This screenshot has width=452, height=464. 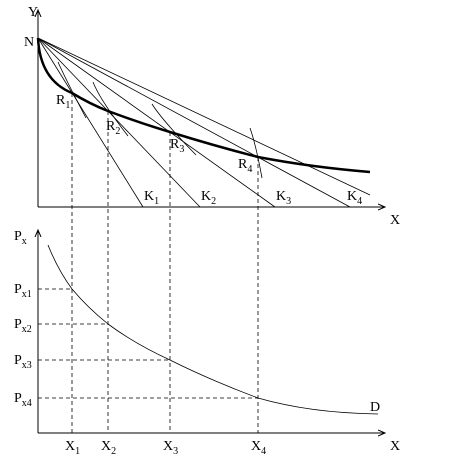 I want to click on quantity-label: X4, so click(x=258, y=448).